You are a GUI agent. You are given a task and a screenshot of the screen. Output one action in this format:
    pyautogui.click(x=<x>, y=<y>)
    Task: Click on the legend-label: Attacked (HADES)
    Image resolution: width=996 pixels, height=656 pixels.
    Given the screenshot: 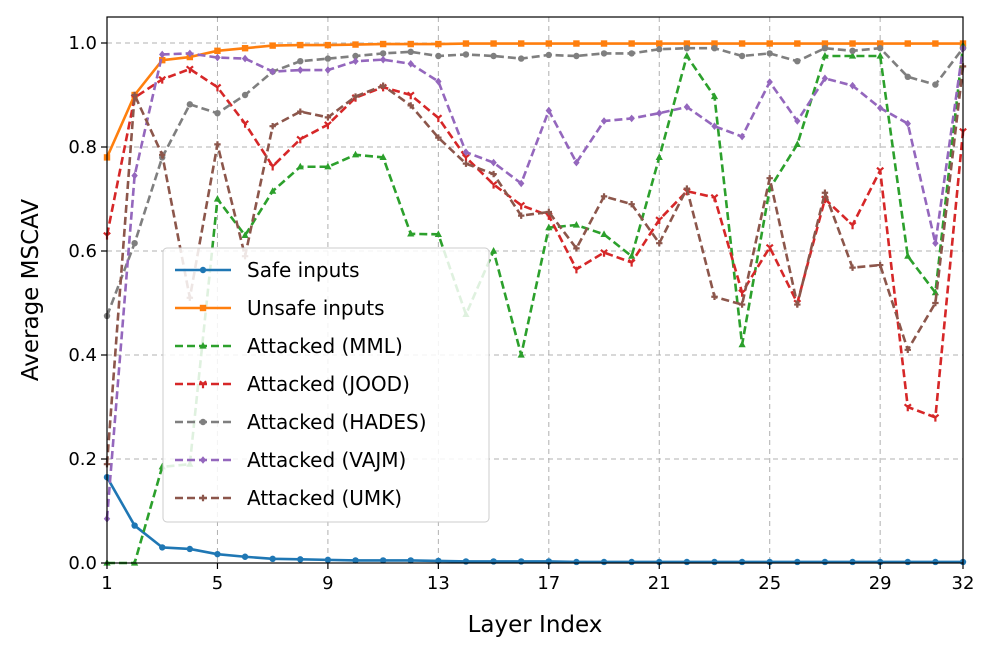 What is the action you would take?
    pyautogui.click(x=337, y=422)
    